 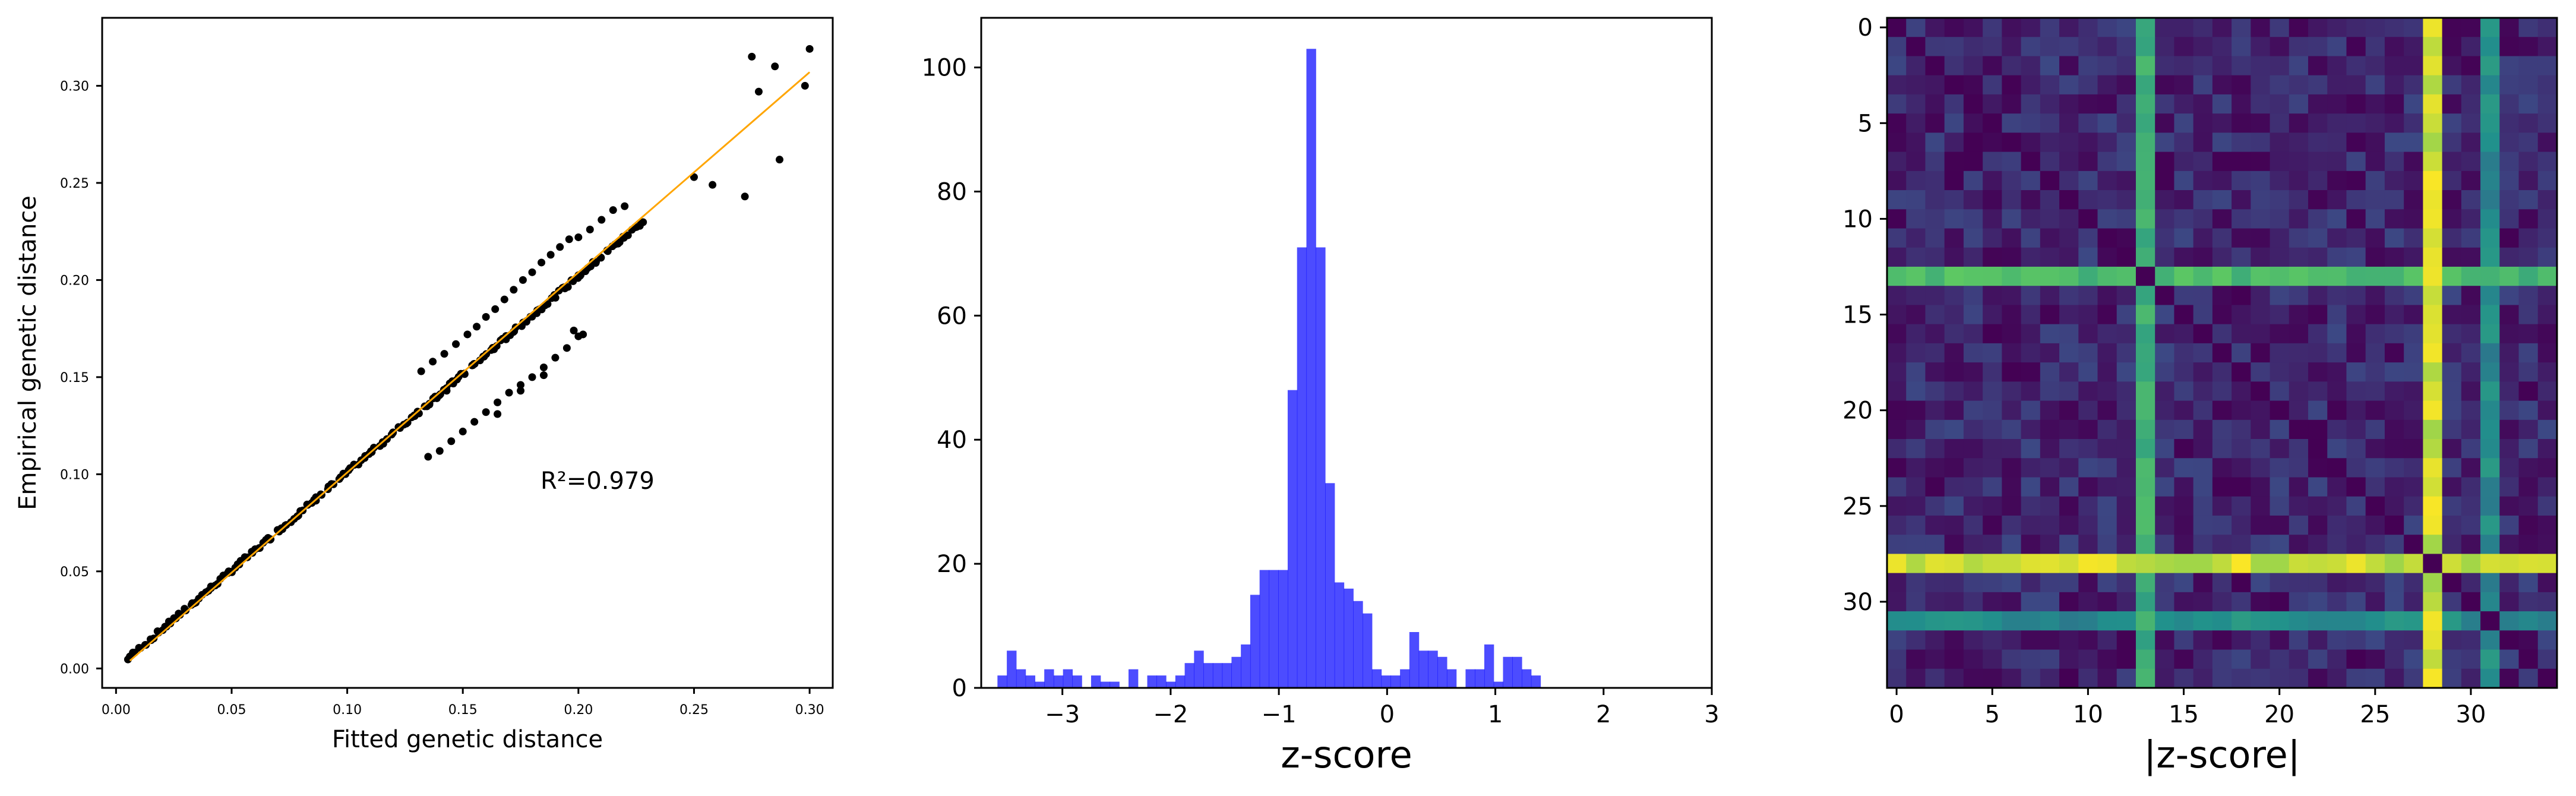 What do you see at coordinates (1711, 714) in the screenshot?
I see `x-tick-label: 3` at bounding box center [1711, 714].